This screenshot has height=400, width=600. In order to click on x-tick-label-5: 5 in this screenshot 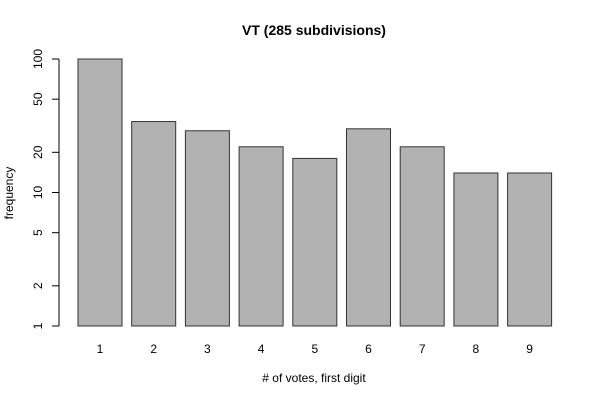, I will do `click(314, 349)`.